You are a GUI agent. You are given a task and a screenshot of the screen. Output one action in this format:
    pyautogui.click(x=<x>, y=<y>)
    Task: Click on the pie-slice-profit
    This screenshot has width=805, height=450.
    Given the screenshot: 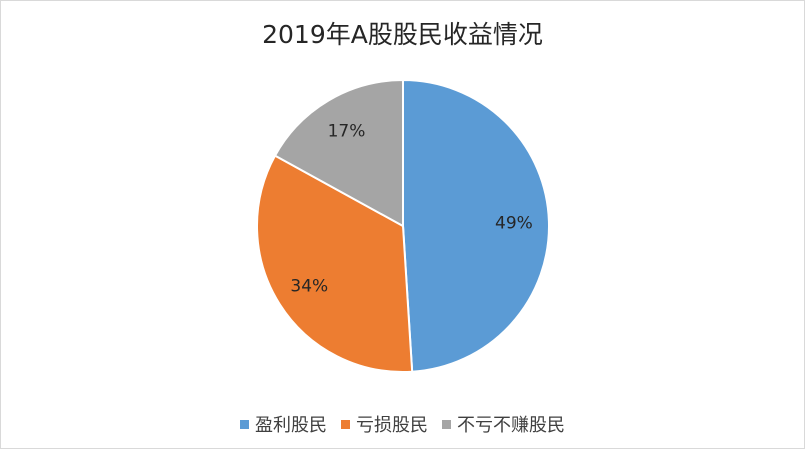 What is the action you would take?
    pyautogui.click(x=476, y=225)
    